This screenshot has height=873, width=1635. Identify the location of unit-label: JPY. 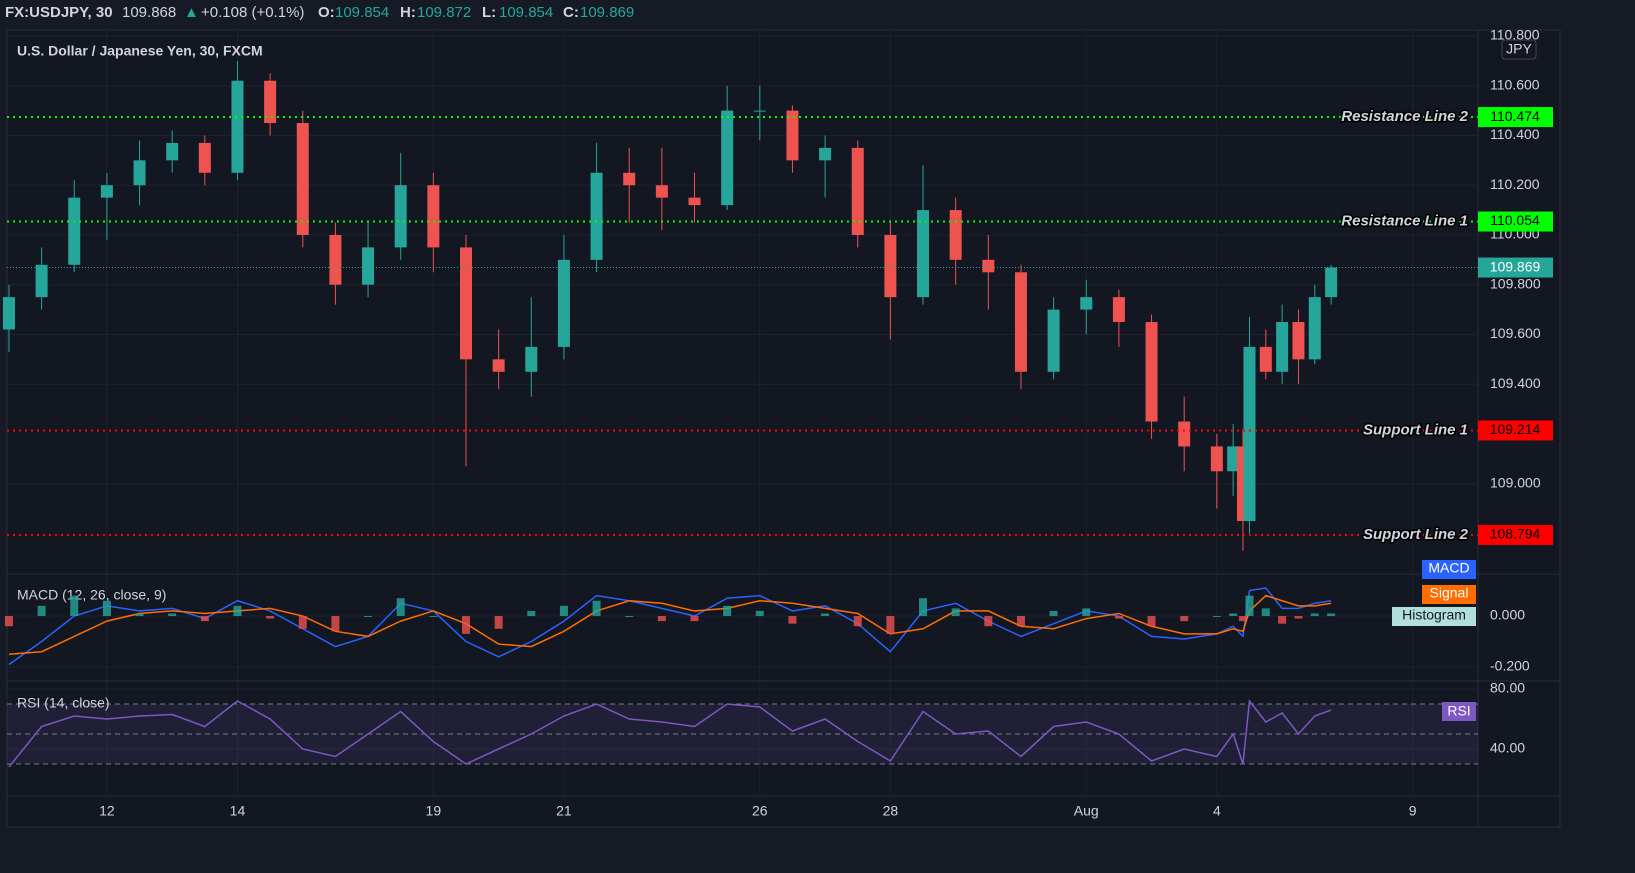
(1519, 49).